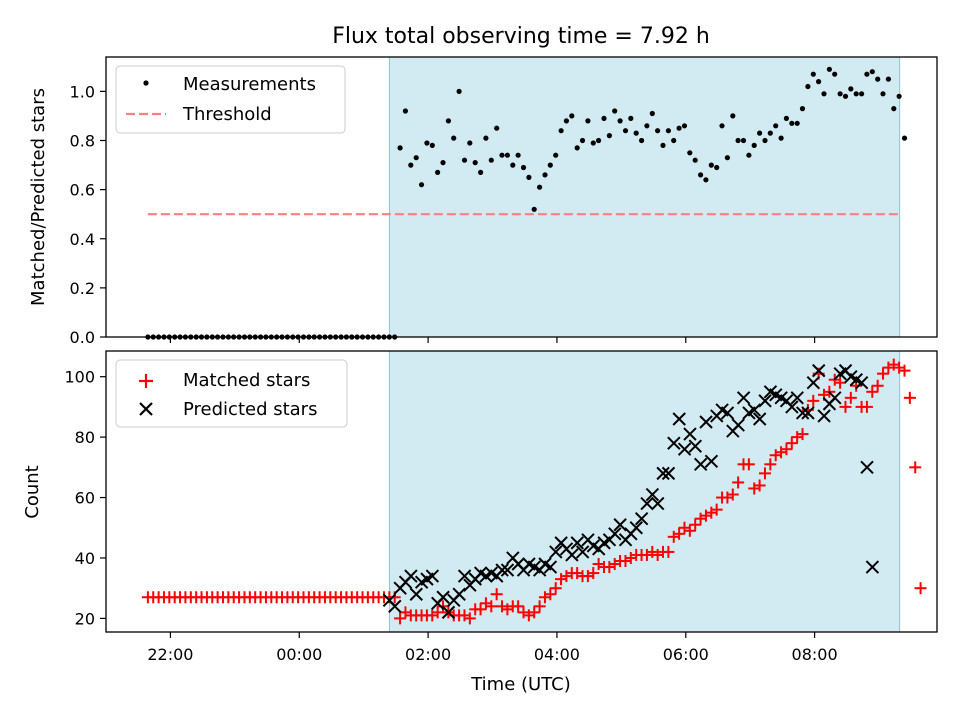  I want to click on x-tick-label: 04:00, so click(557, 654).